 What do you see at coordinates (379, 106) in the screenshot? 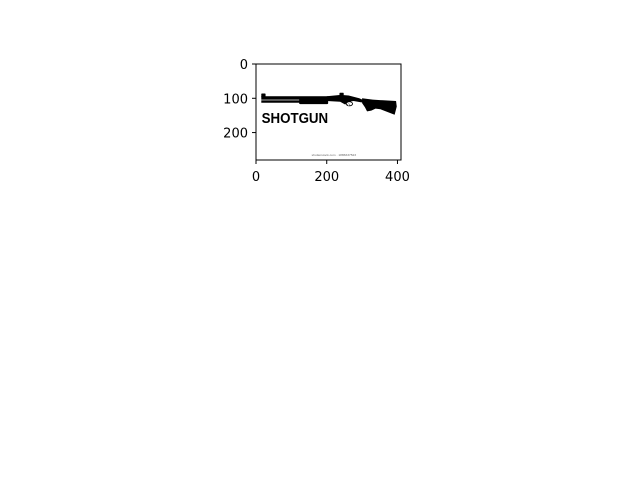
I see `stock` at bounding box center [379, 106].